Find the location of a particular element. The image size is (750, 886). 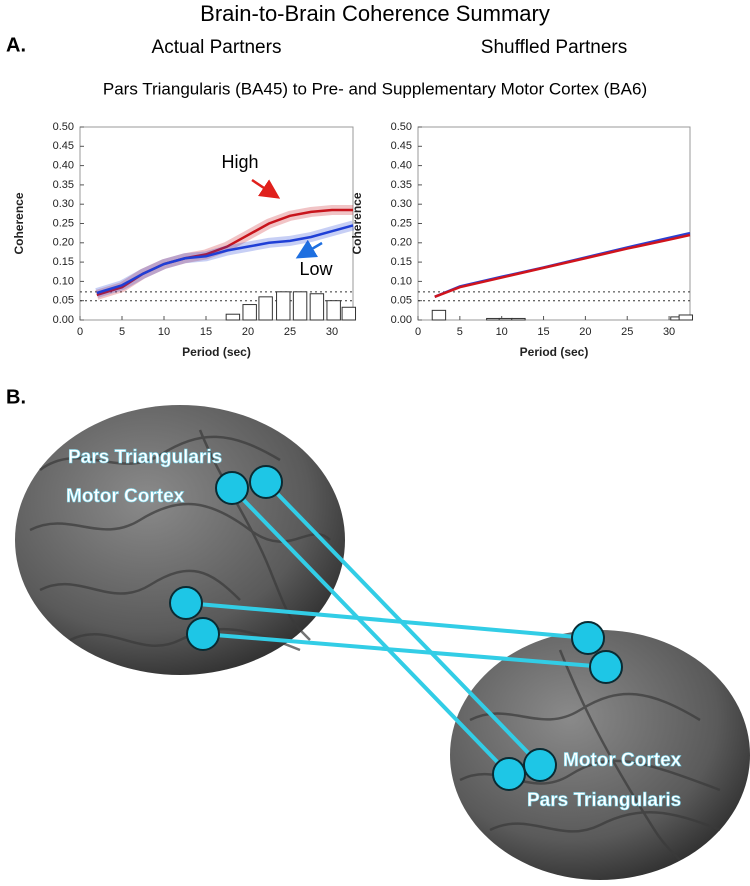

chart-title: Actual Partners is located at coordinates (217, 47).